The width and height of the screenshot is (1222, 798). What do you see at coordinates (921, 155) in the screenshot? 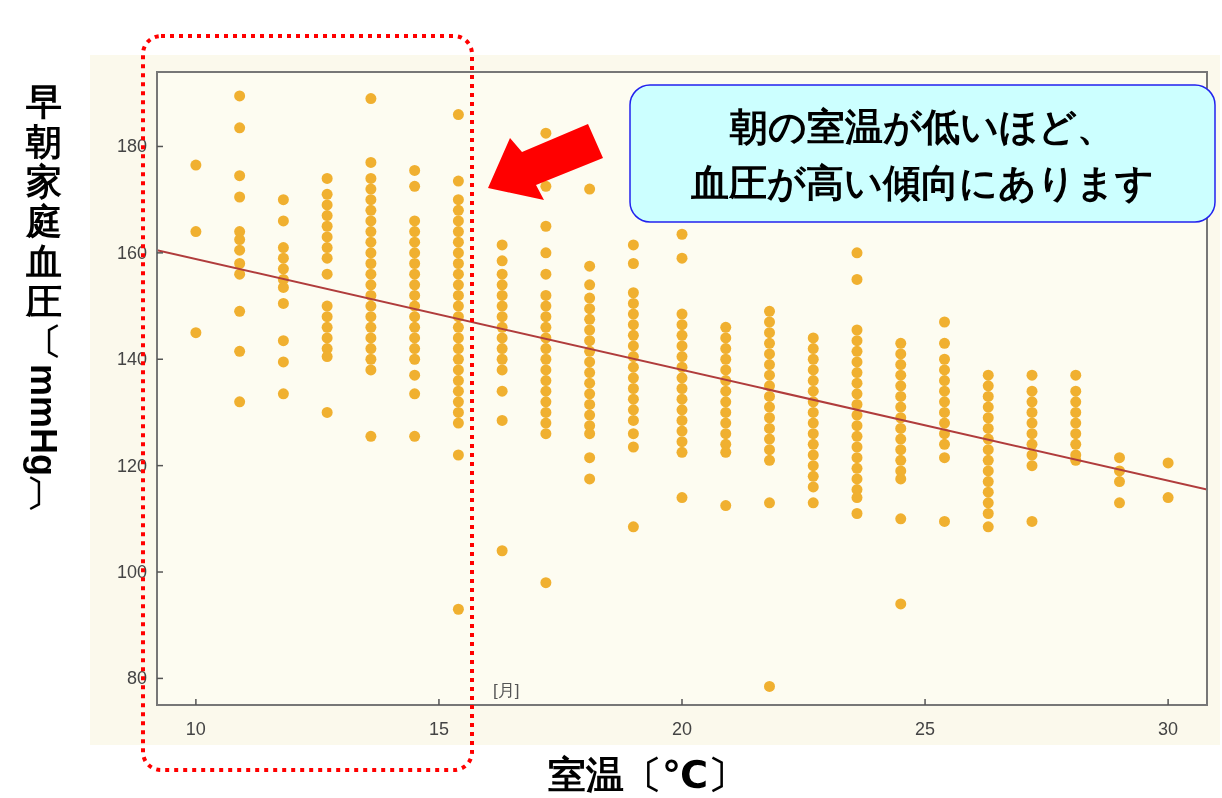
I see `annotation: 朝の室温が低いほど、血圧が高い傾向にあります` at bounding box center [921, 155].